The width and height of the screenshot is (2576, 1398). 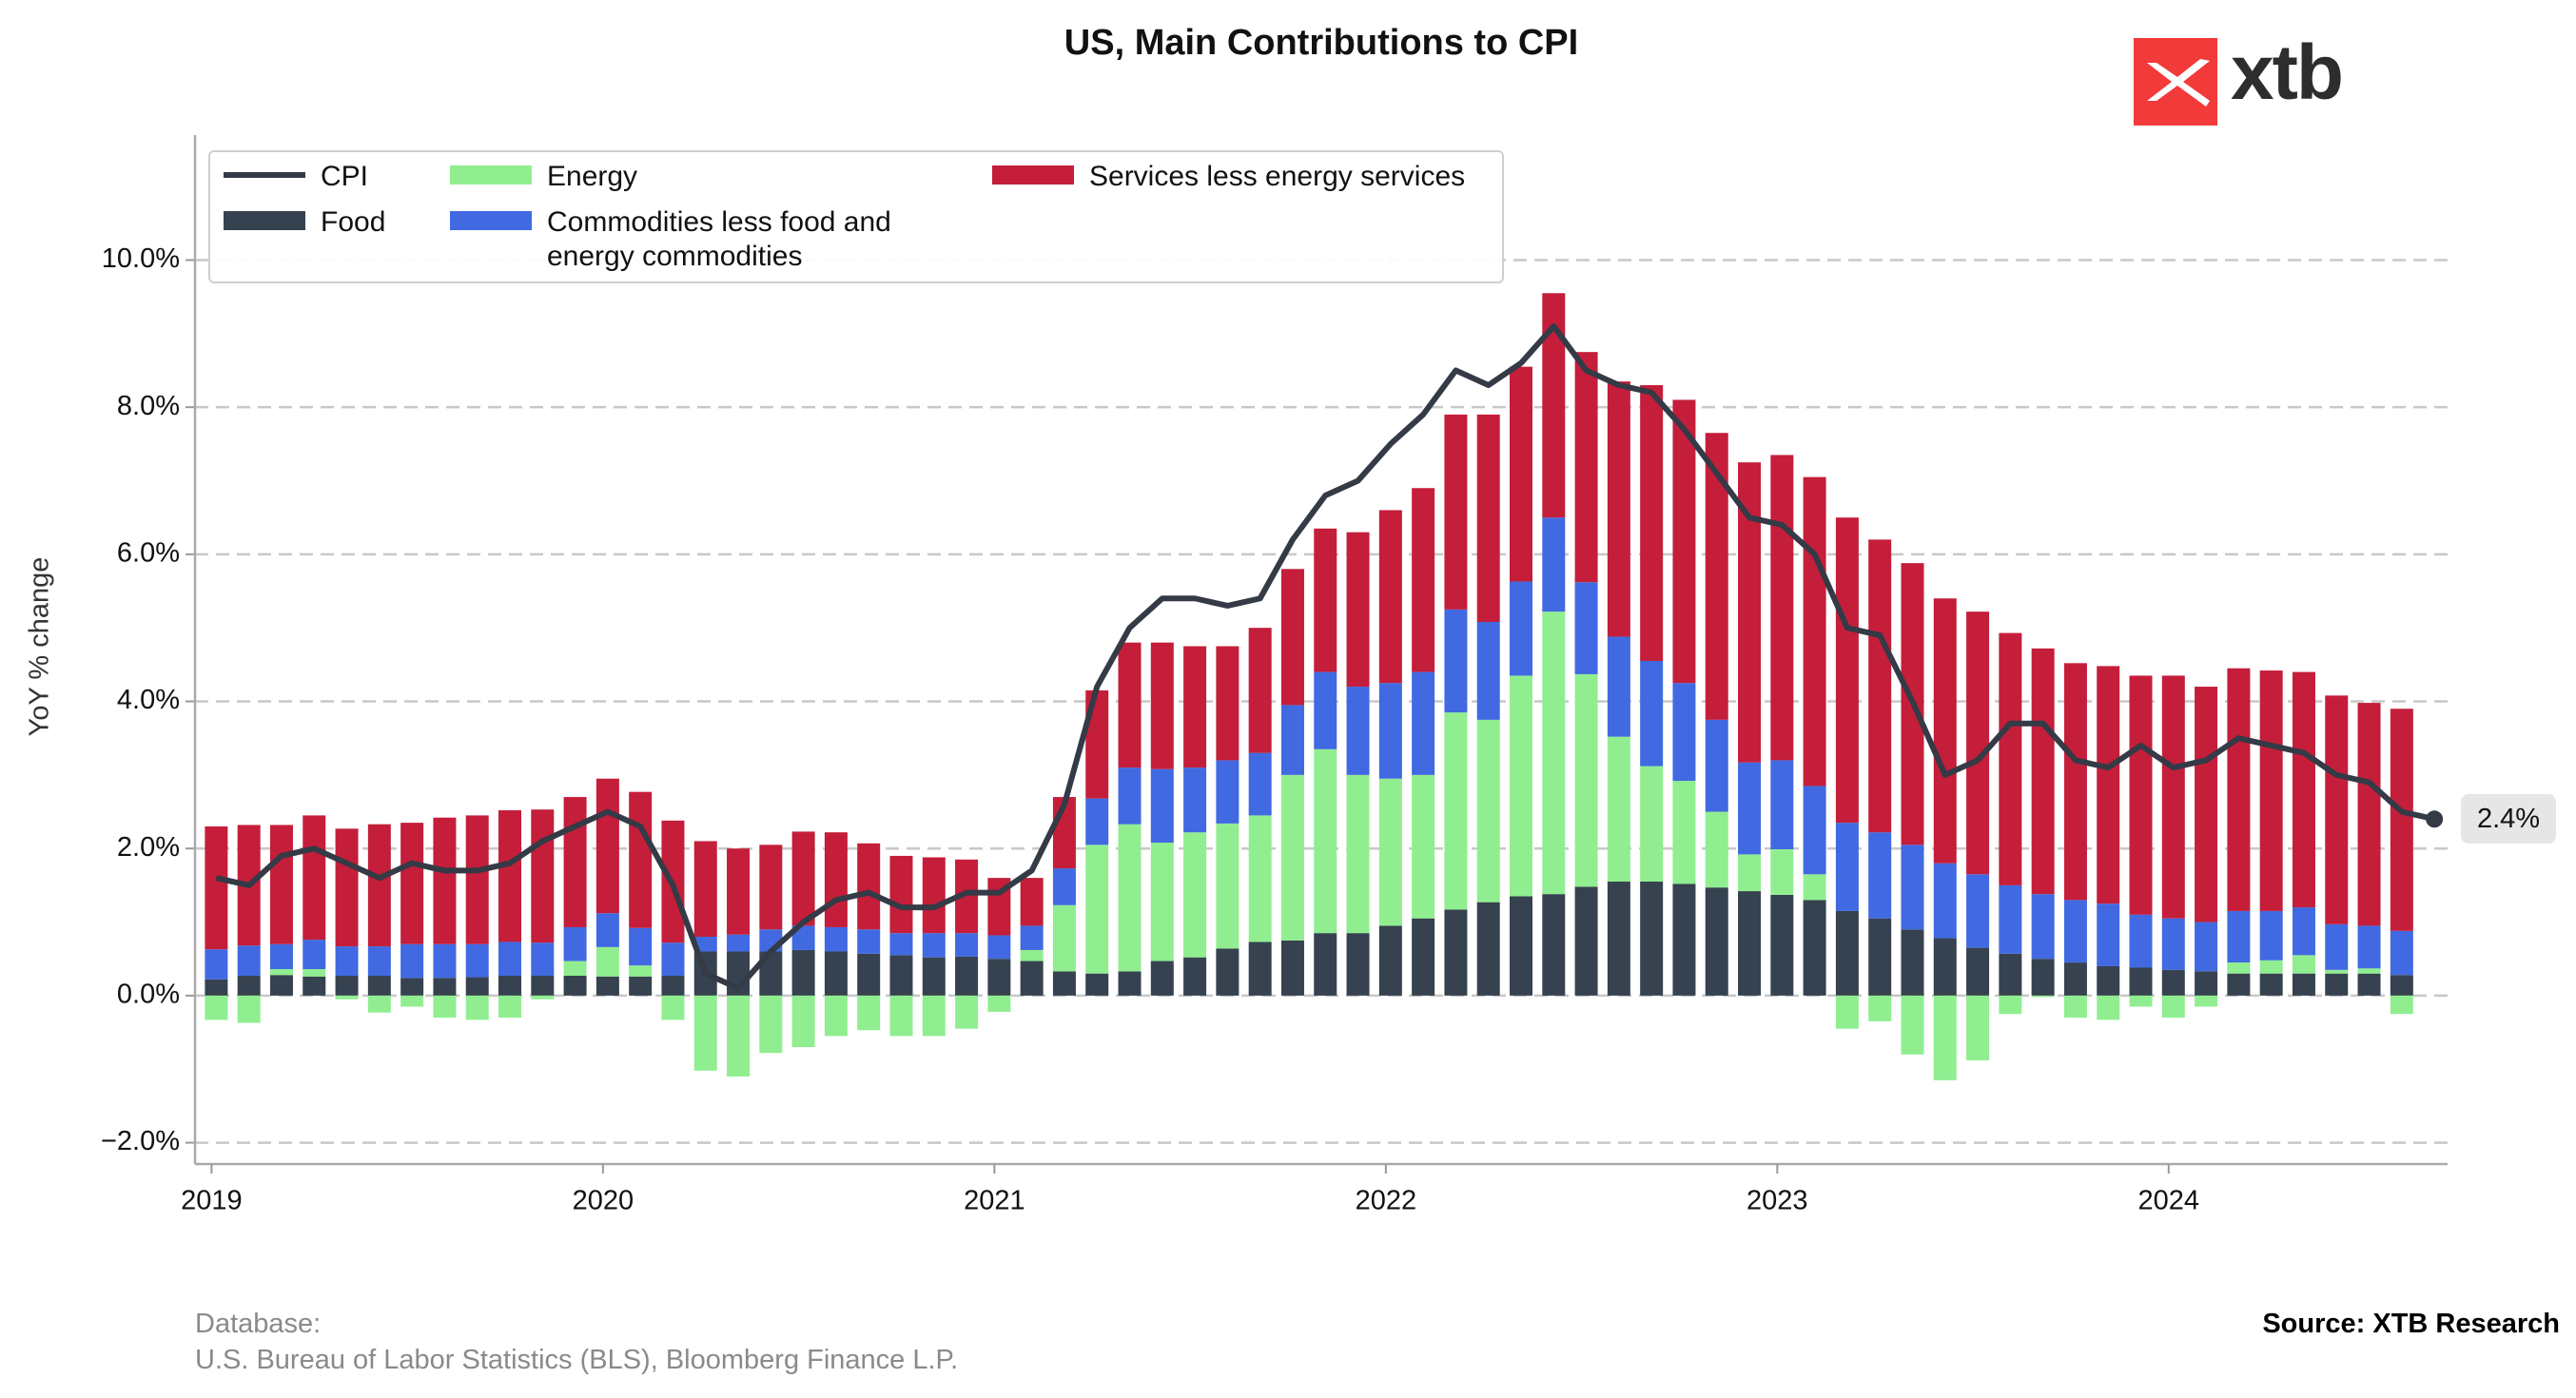 What do you see at coordinates (1778, 1201) in the screenshot?
I see `x-tick-label: 2023` at bounding box center [1778, 1201].